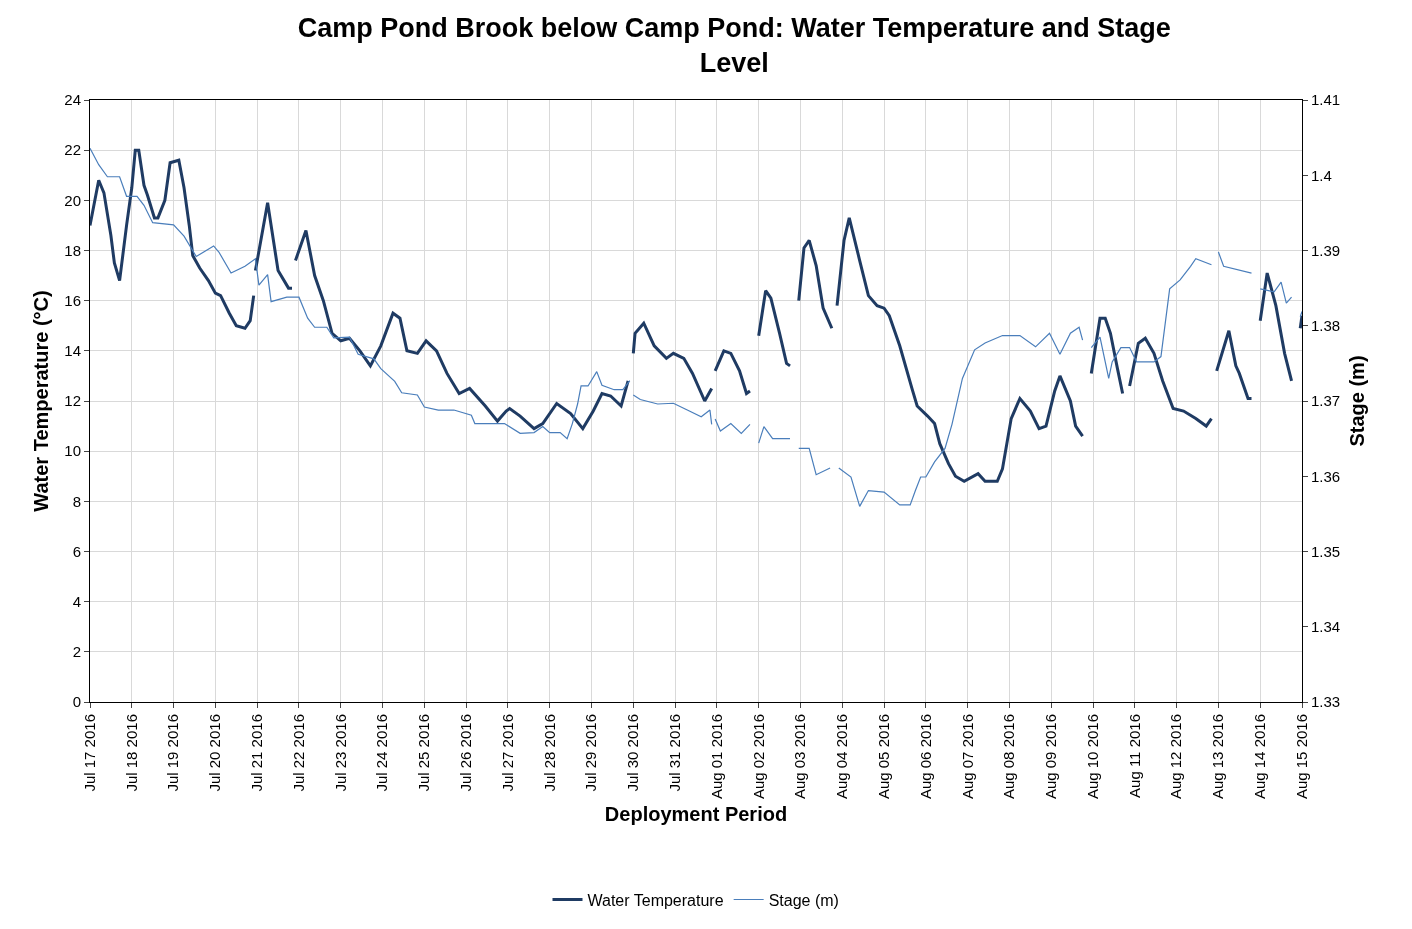 The width and height of the screenshot is (1412, 929). Describe the element at coordinates (1176, 757) in the screenshot. I see `x-tick-label: Aug 12 2016` at that location.